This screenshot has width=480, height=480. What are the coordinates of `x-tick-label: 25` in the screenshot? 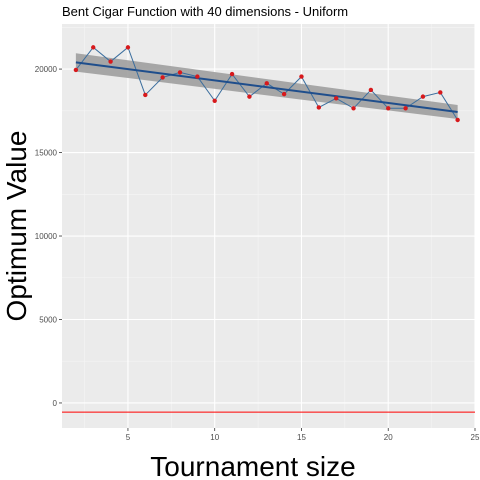 It's located at (475, 437).